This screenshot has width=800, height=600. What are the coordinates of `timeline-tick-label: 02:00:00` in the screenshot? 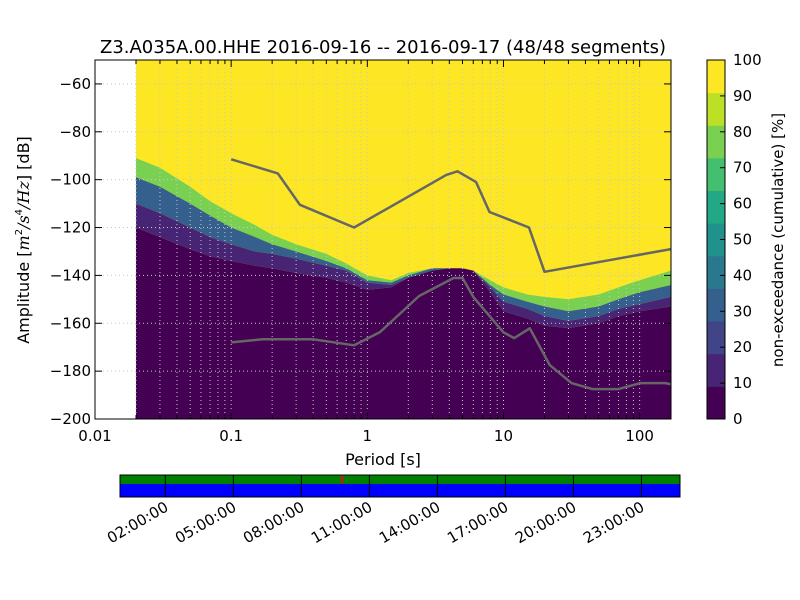 It's located at (137, 522).